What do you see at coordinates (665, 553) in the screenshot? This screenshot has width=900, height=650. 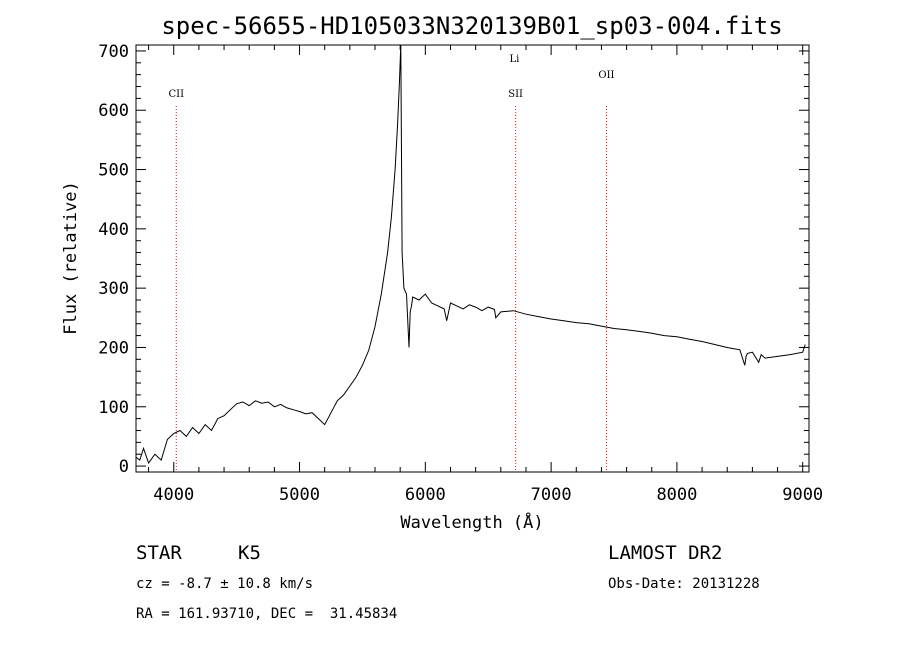 I see `survey-name: LAMOST DR2` at bounding box center [665, 553].